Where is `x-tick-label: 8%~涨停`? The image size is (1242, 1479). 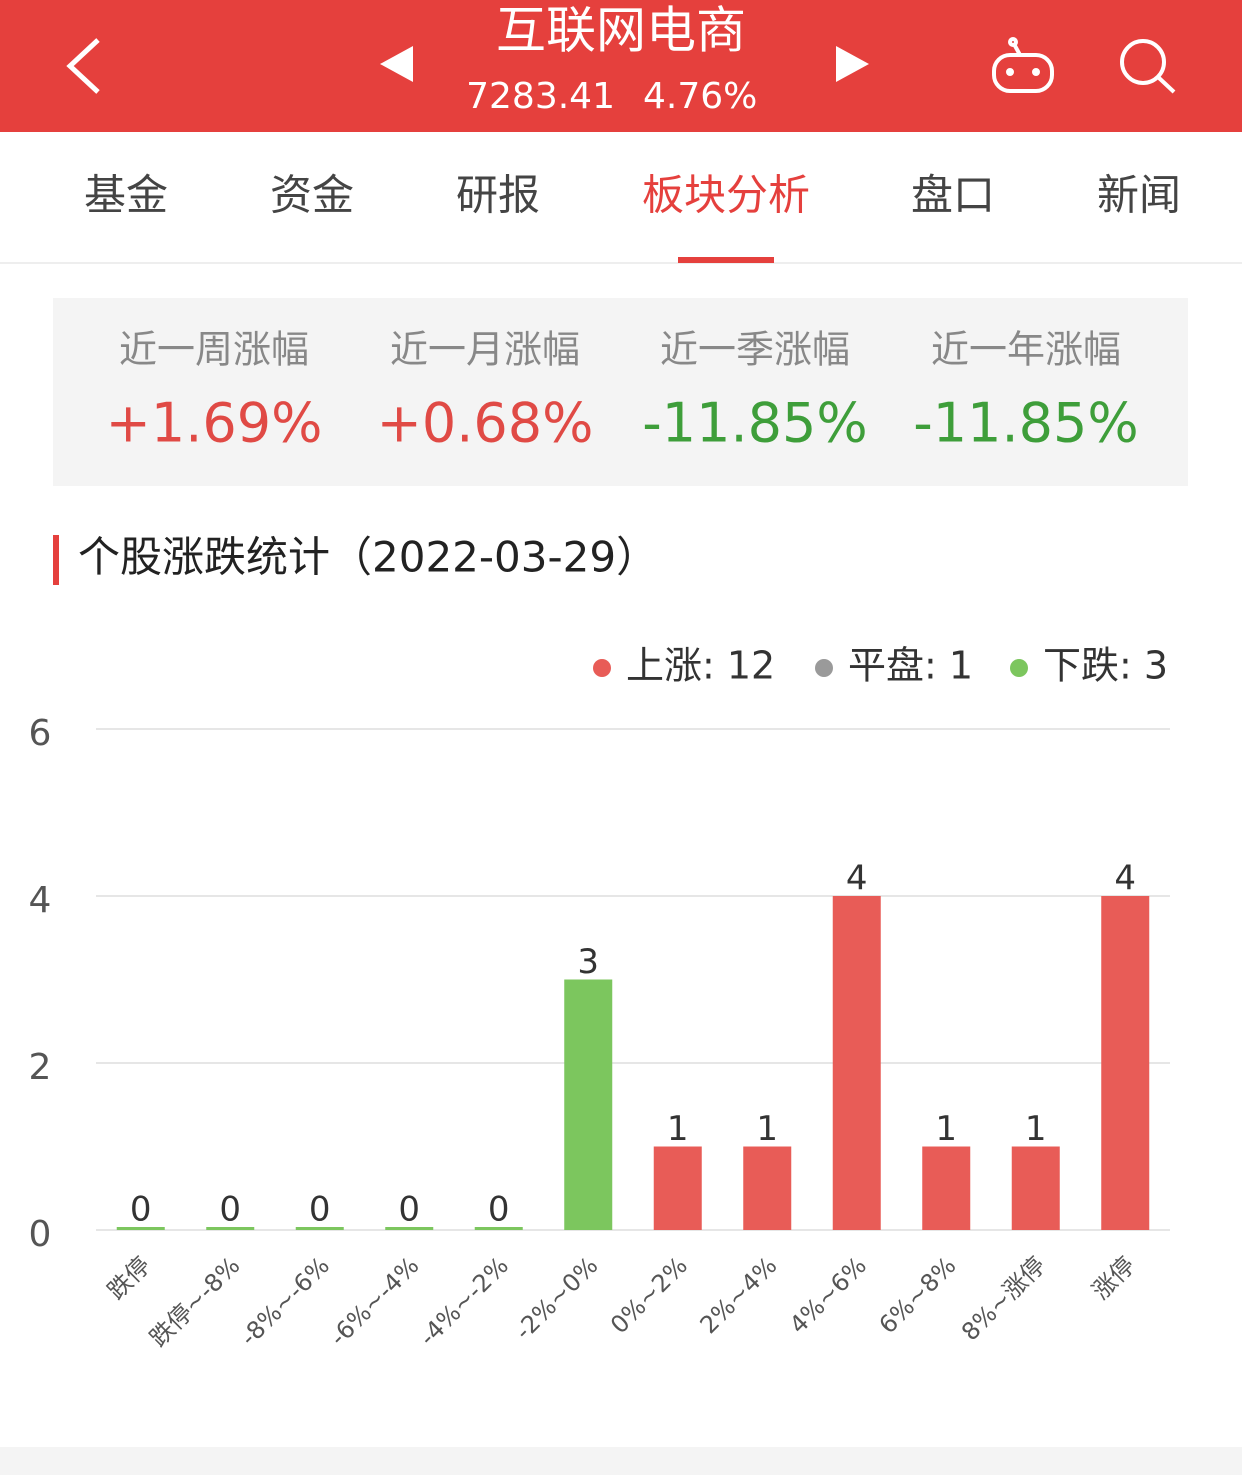 x-tick-label: 8%~涨停 is located at coordinates (1003, 1298).